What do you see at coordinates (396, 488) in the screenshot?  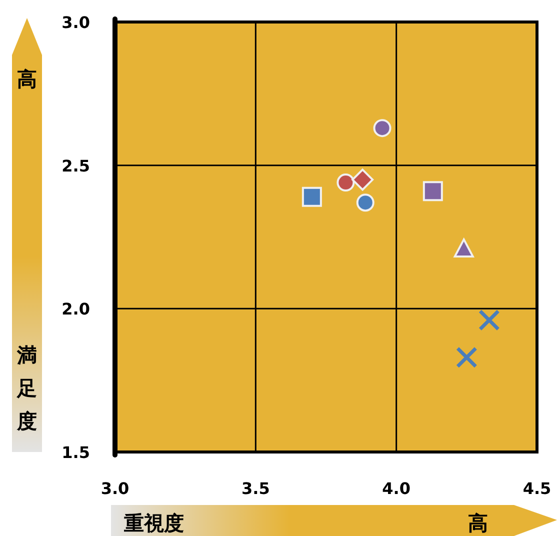 I see `x-tick-label: 4.0` at bounding box center [396, 488].